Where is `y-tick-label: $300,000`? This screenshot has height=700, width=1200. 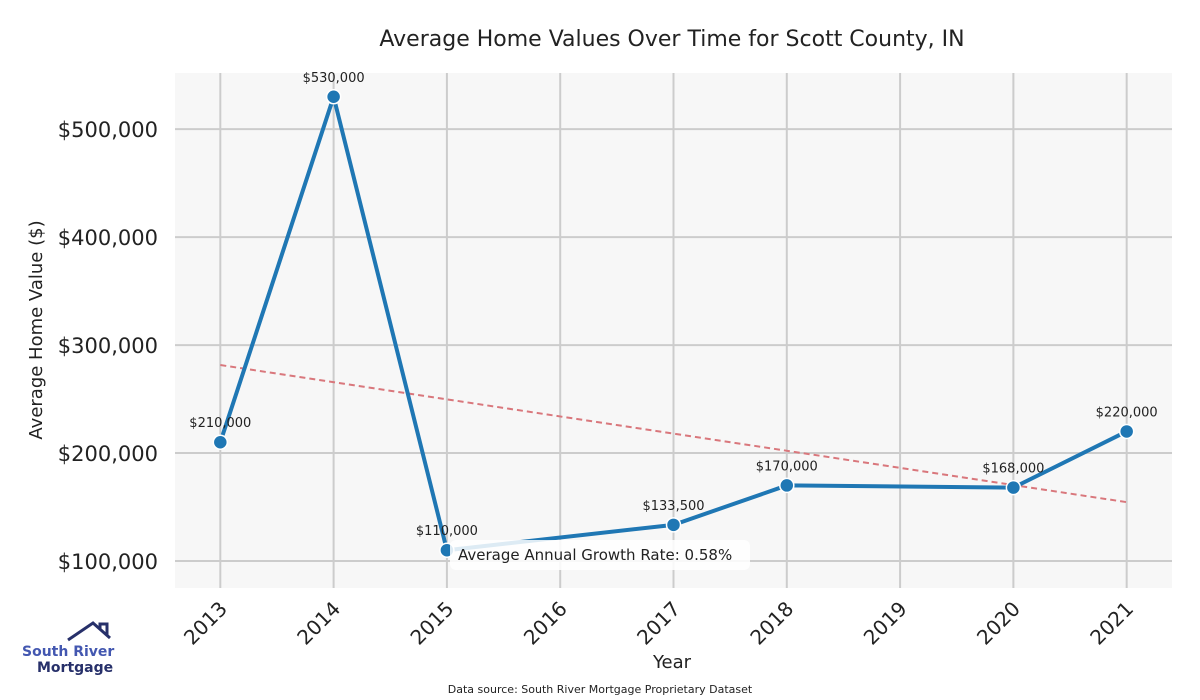
y-tick-label: $300,000 is located at coordinates (108, 346).